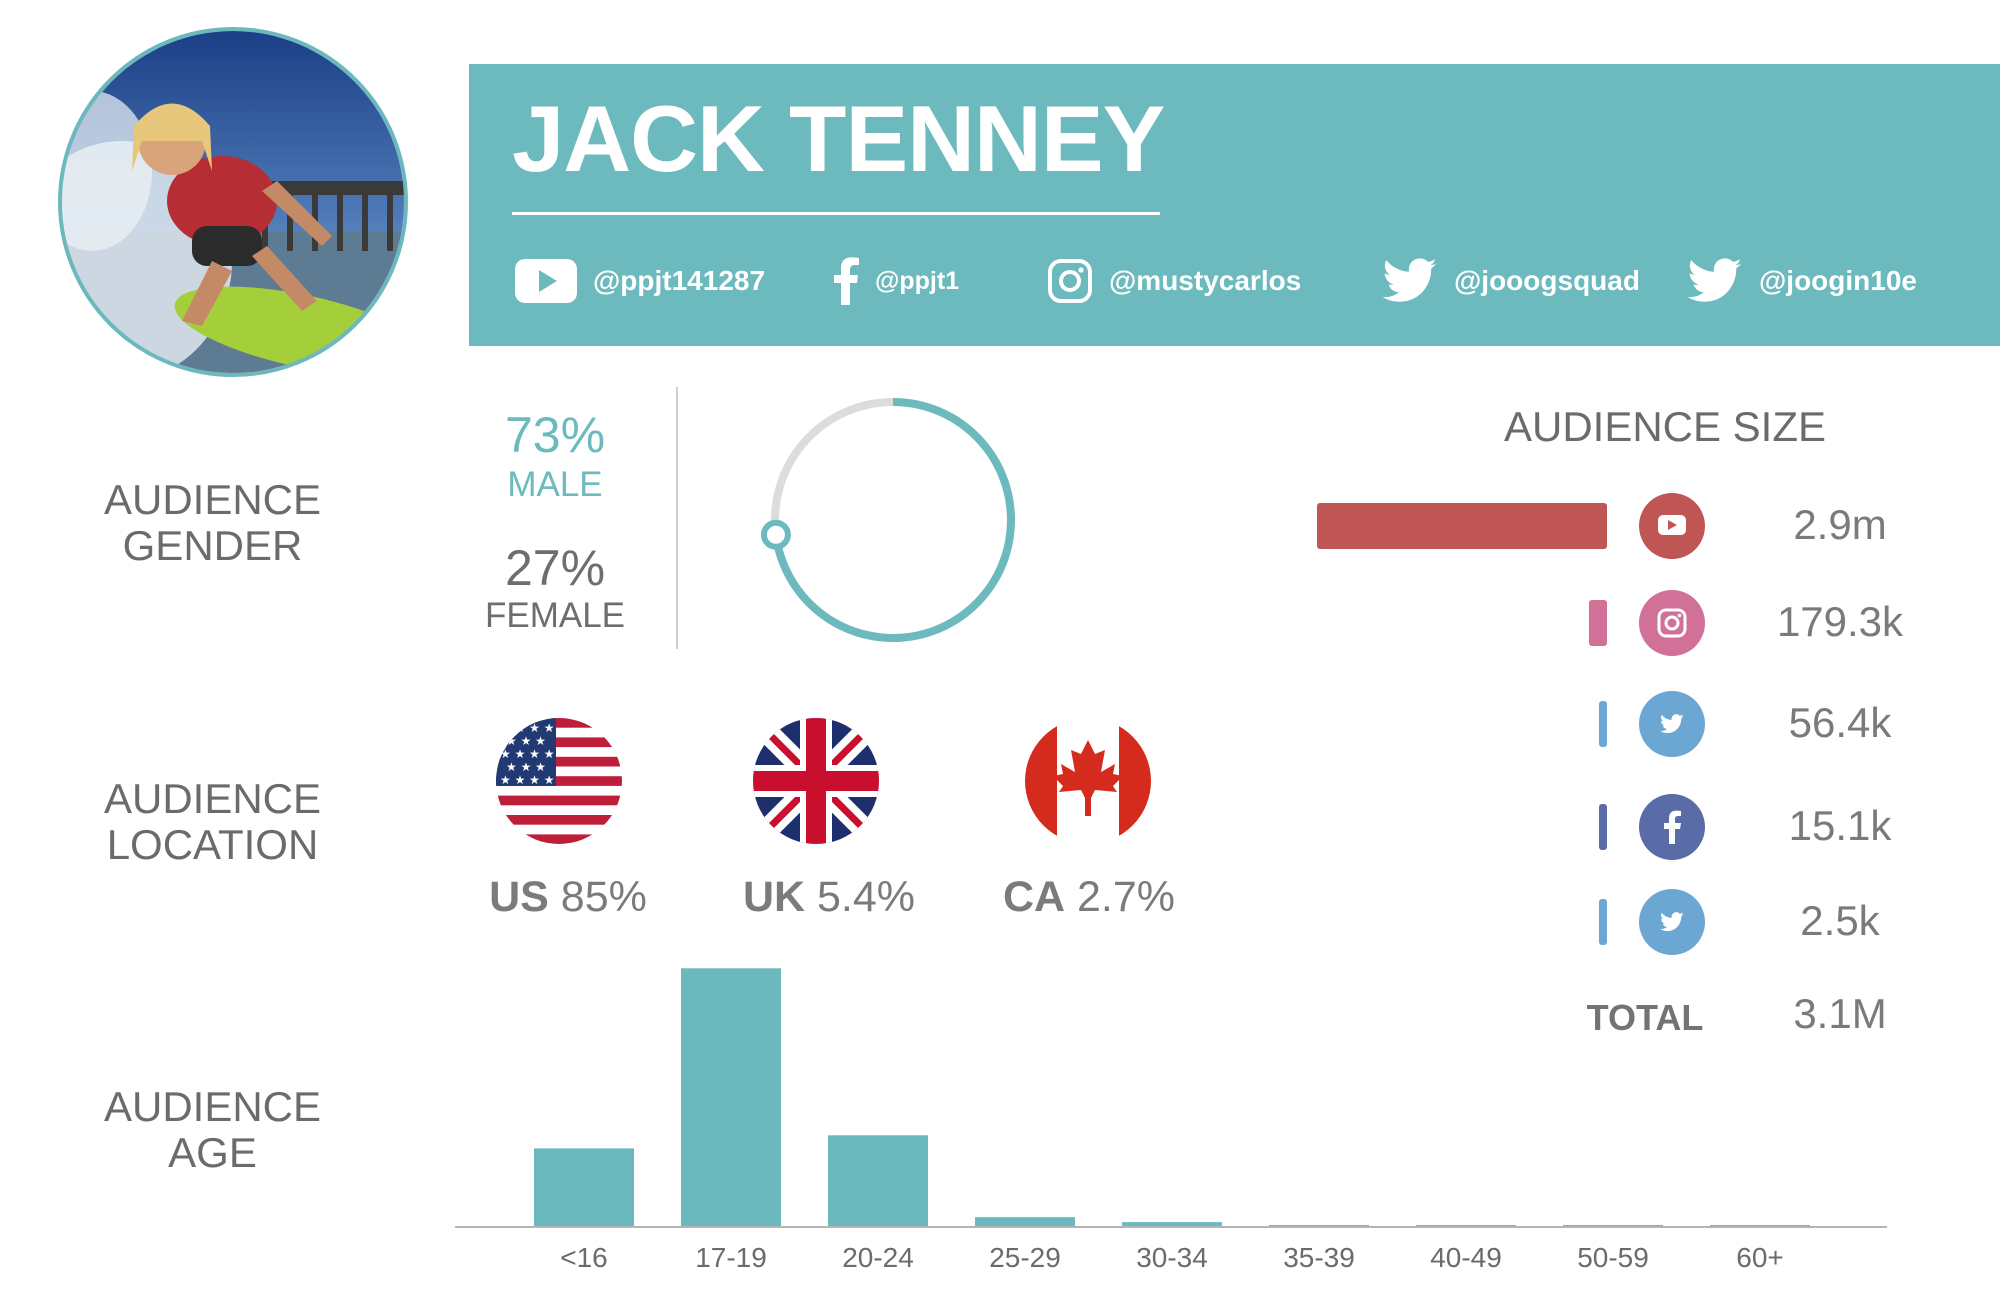  I want to click on audience-size-bar-youtube, so click(1462, 526).